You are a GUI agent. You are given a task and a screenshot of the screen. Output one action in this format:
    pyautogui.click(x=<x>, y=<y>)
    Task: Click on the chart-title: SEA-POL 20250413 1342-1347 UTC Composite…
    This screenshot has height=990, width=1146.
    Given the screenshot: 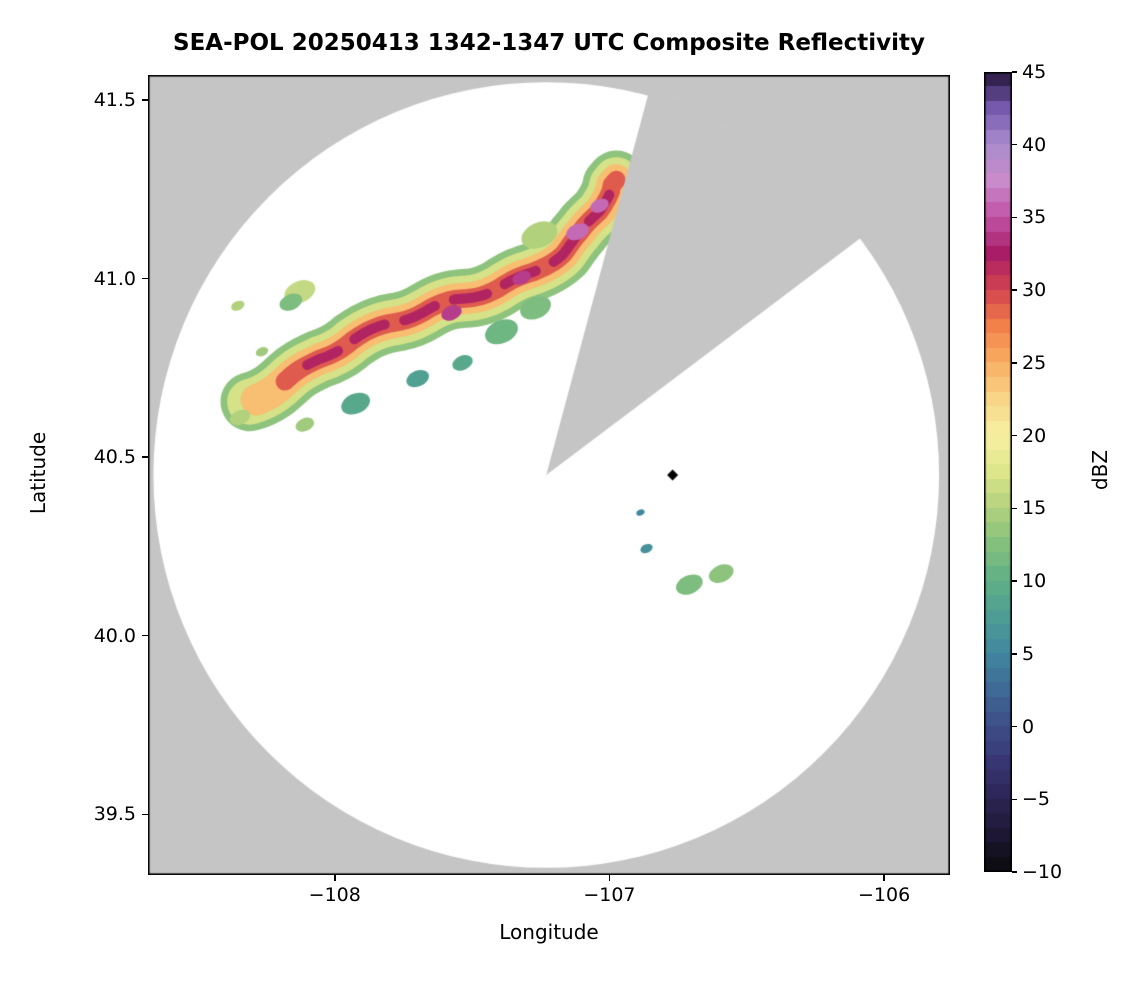 What is the action you would take?
    pyautogui.click(x=549, y=43)
    